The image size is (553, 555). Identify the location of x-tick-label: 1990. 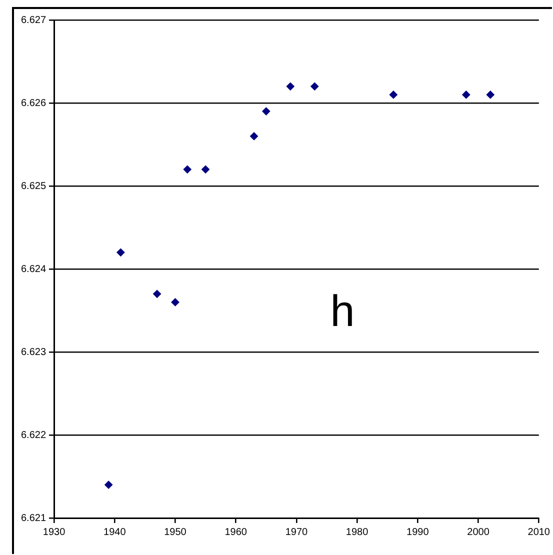
(418, 532).